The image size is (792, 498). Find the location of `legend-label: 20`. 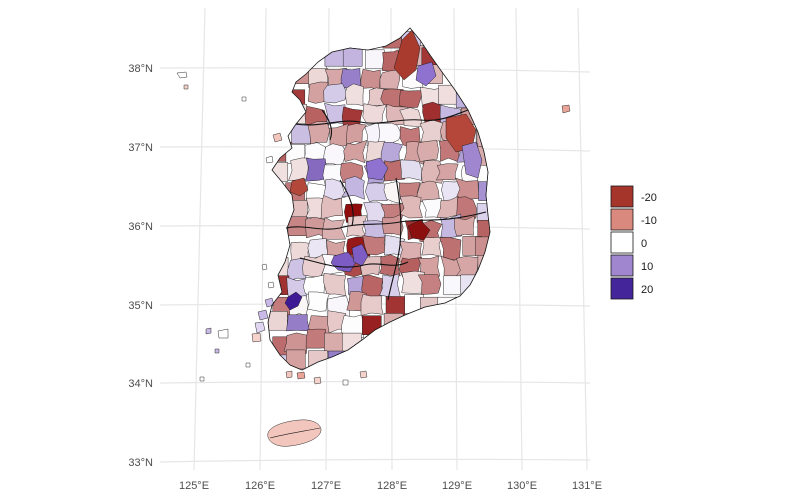

legend-label: 20 is located at coordinates (647, 290).